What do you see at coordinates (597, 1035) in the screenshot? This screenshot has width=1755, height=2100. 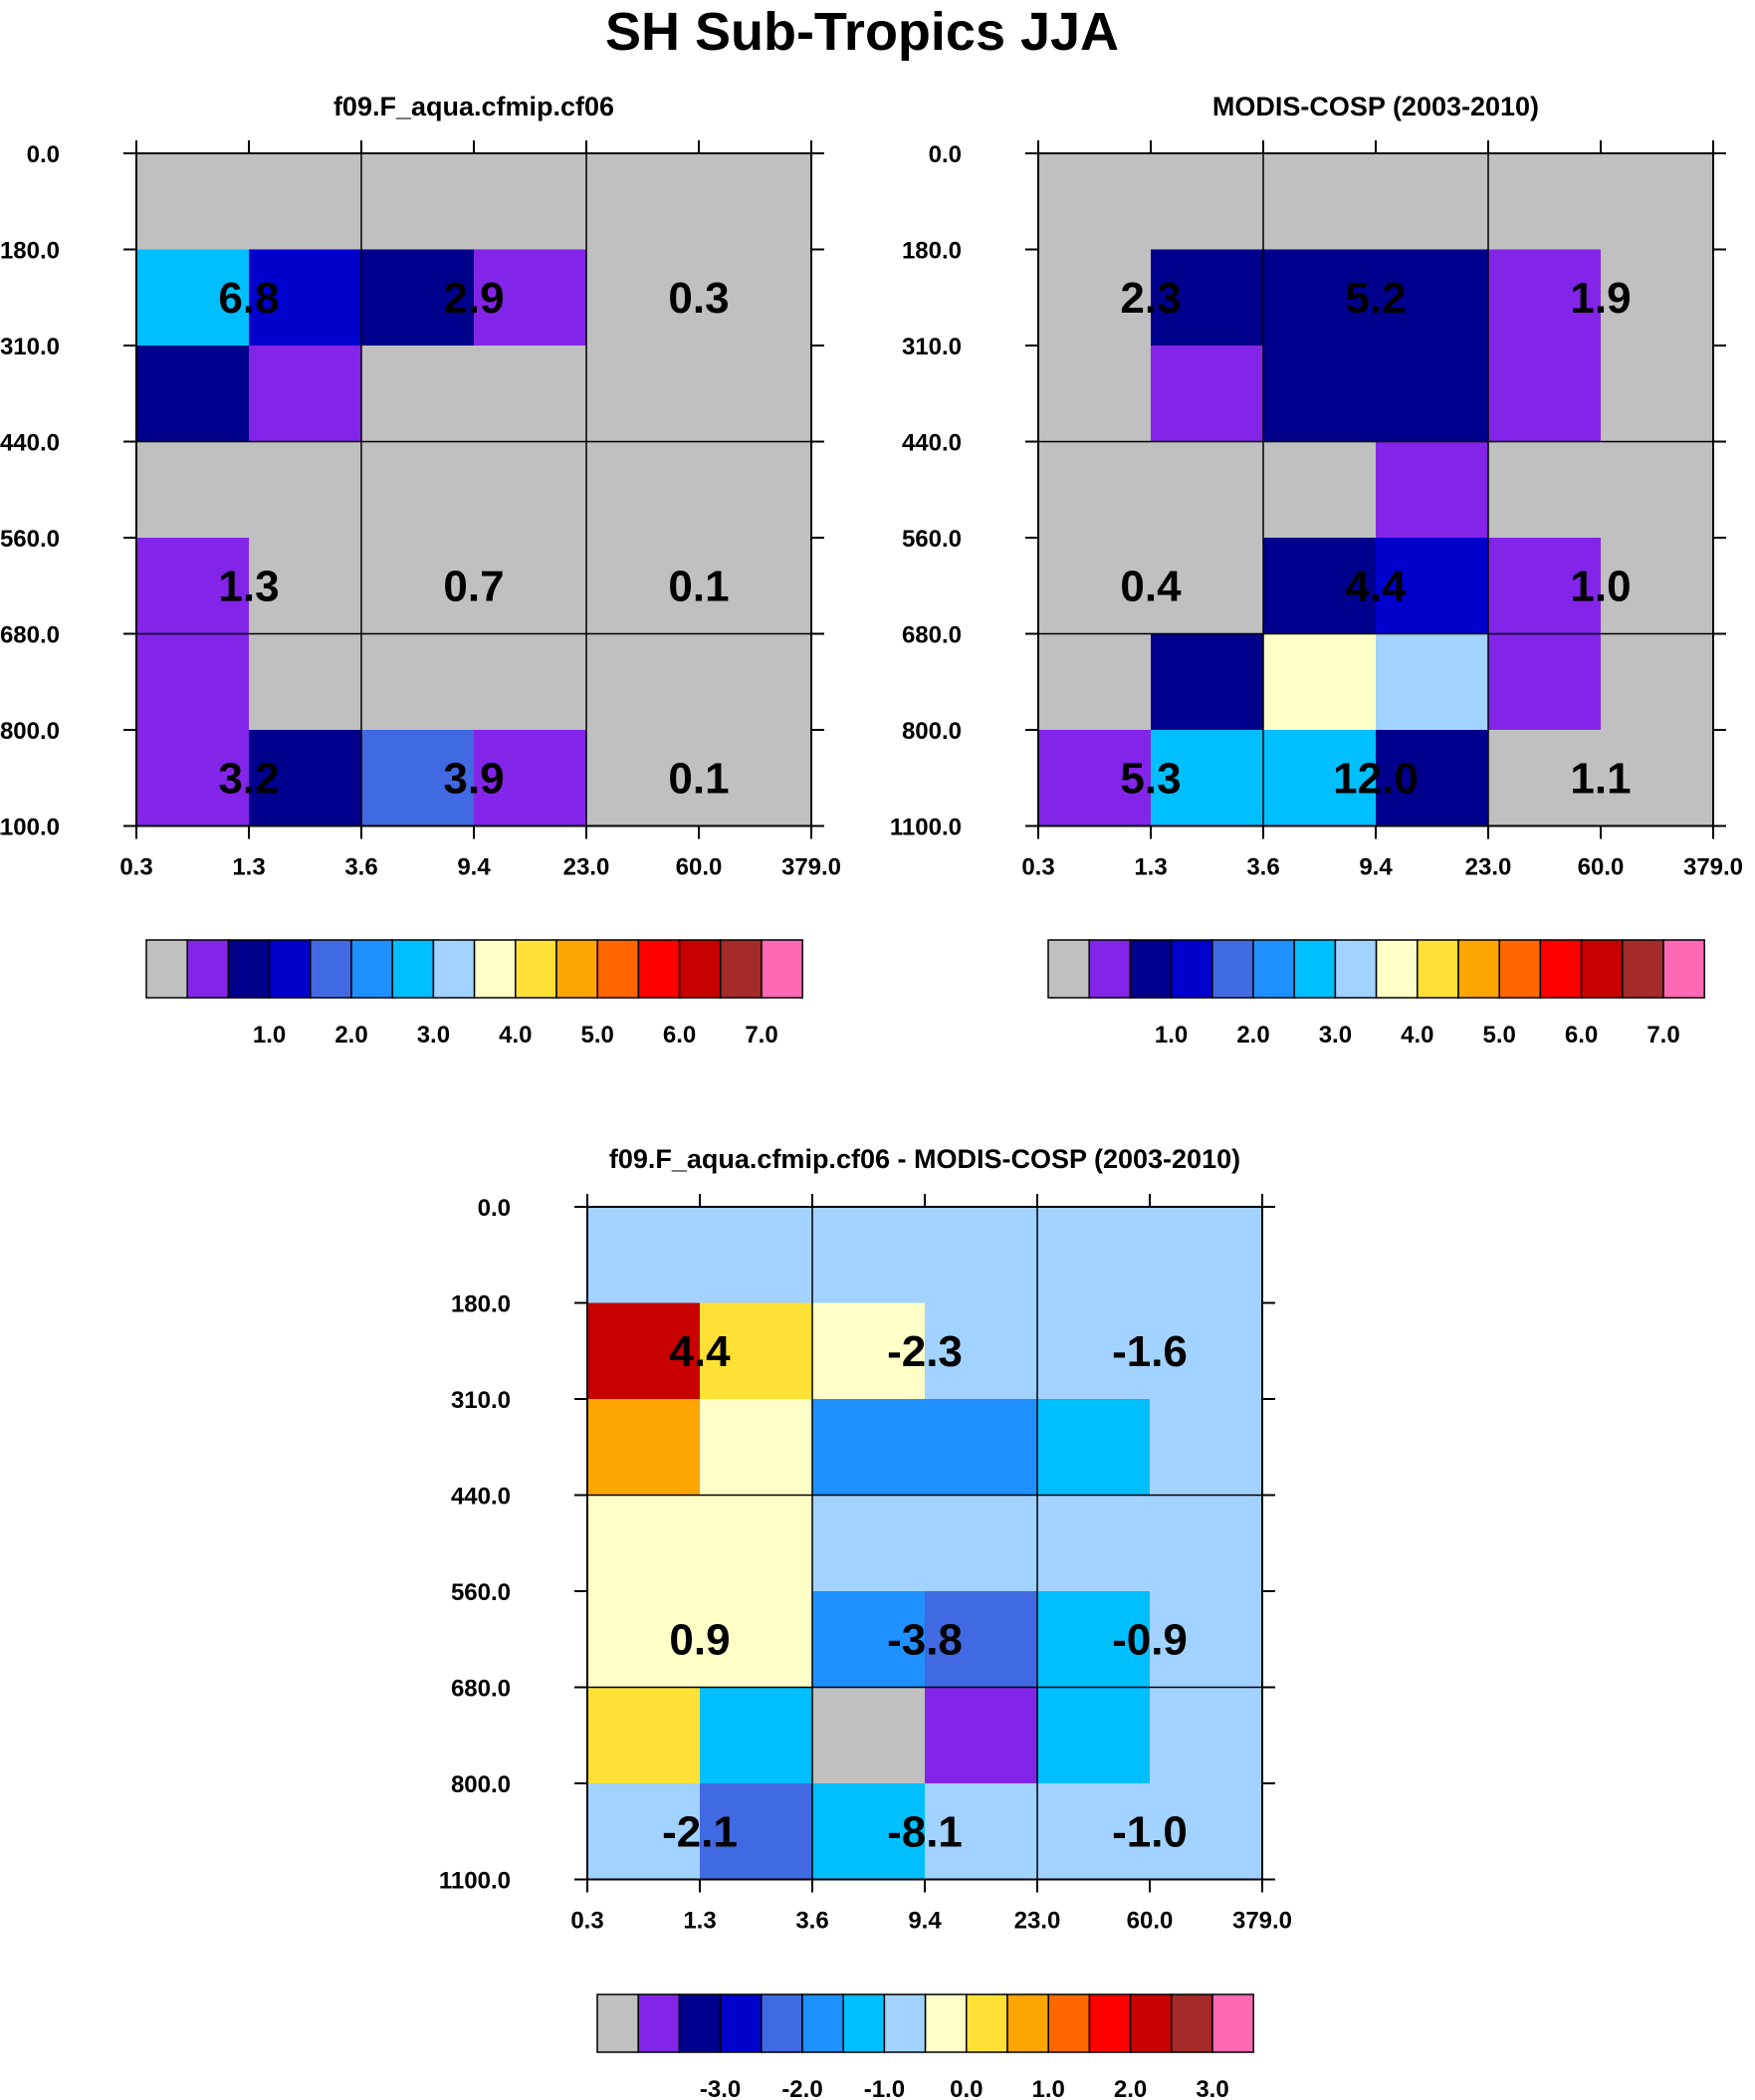 I see `model-colorbar-label: 5.0` at bounding box center [597, 1035].